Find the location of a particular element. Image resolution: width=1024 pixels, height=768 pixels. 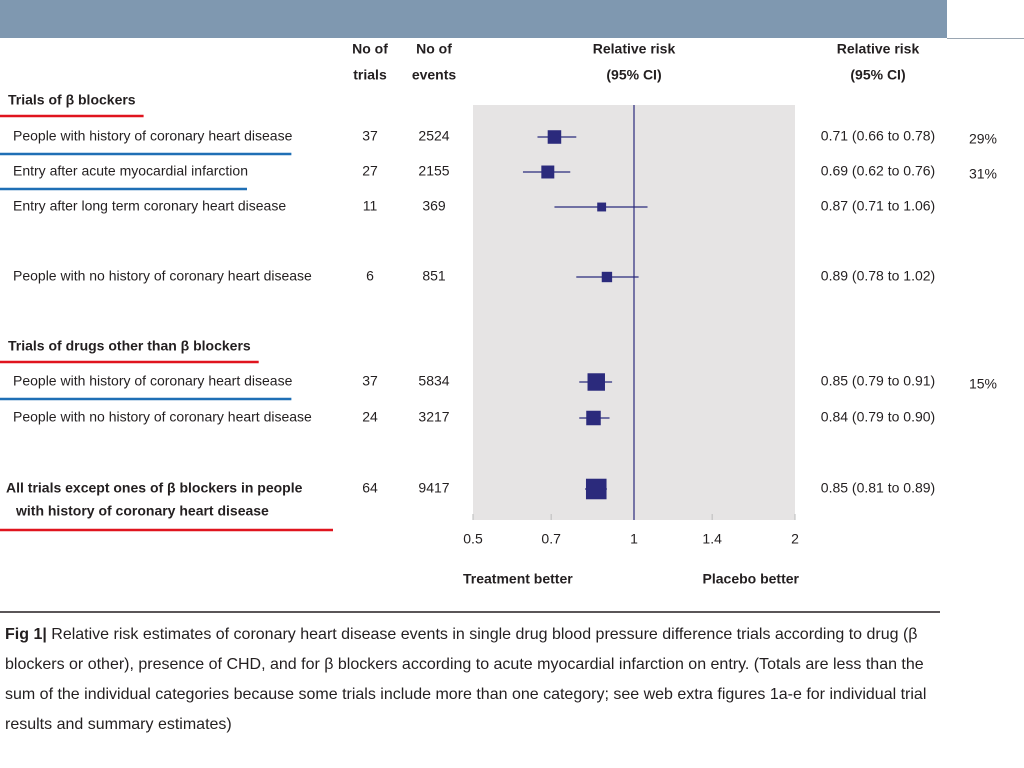

row-label: Entry after acute myocardial infarction is located at coordinates (130, 171).